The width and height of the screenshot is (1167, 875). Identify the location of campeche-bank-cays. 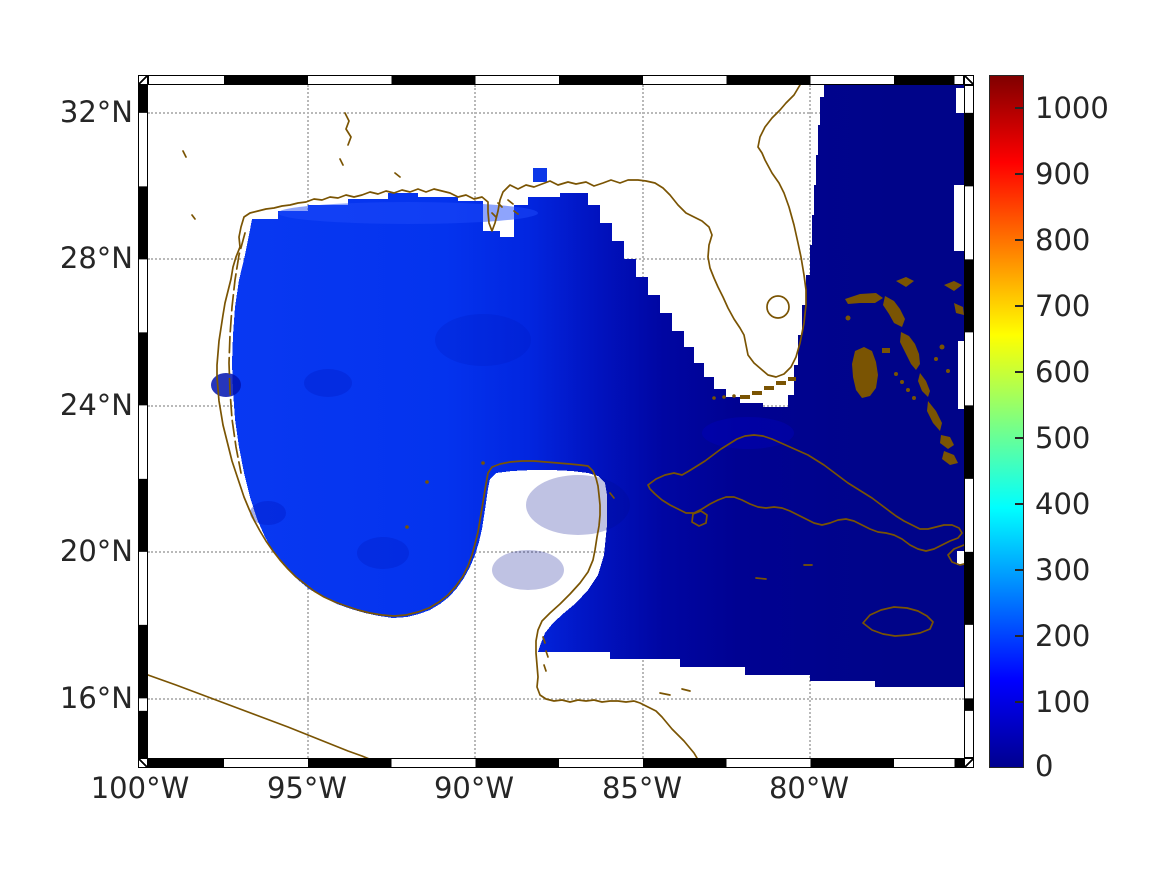
(445, 495).